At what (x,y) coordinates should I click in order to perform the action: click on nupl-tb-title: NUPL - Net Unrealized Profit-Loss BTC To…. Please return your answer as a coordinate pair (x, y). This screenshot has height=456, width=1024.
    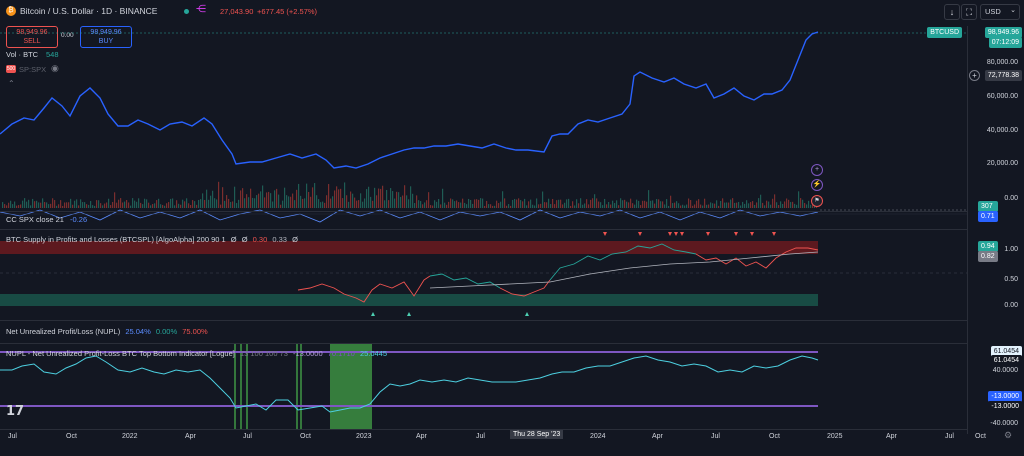
    Looking at the image, I should click on (120, 353).